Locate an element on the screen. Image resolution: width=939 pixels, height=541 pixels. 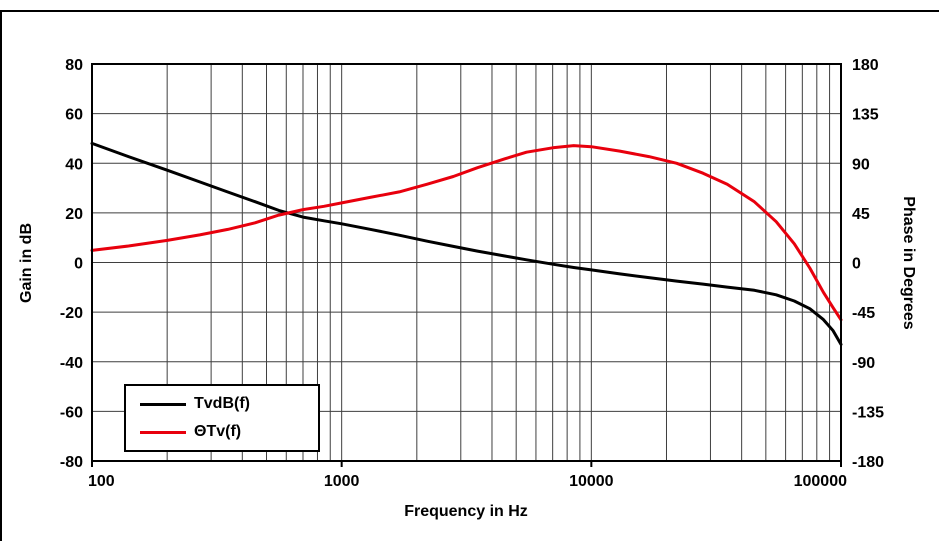
right-axis-tick-label: -45 is located at coordinates (863, 313).